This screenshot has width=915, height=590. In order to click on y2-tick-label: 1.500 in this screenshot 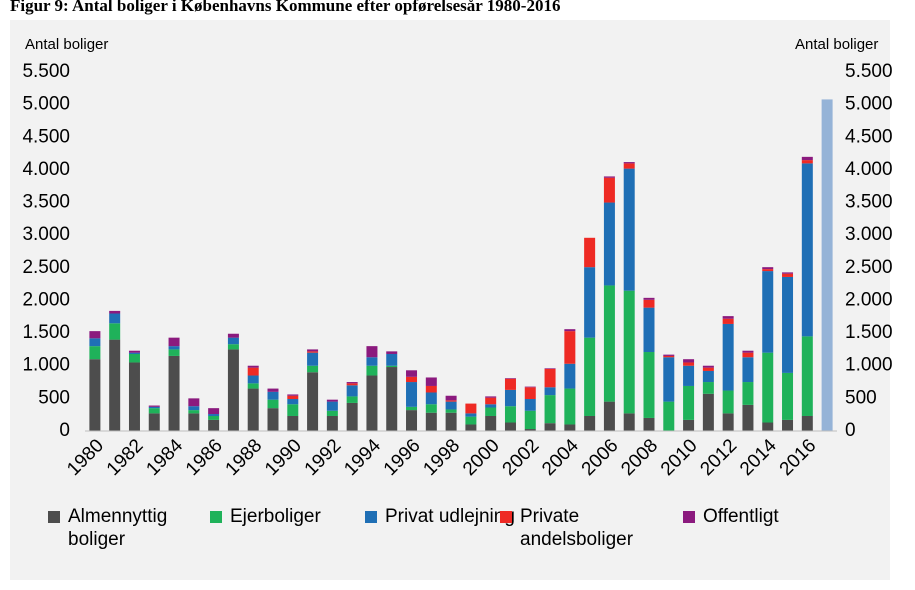, I will do `click(869, 332)`.